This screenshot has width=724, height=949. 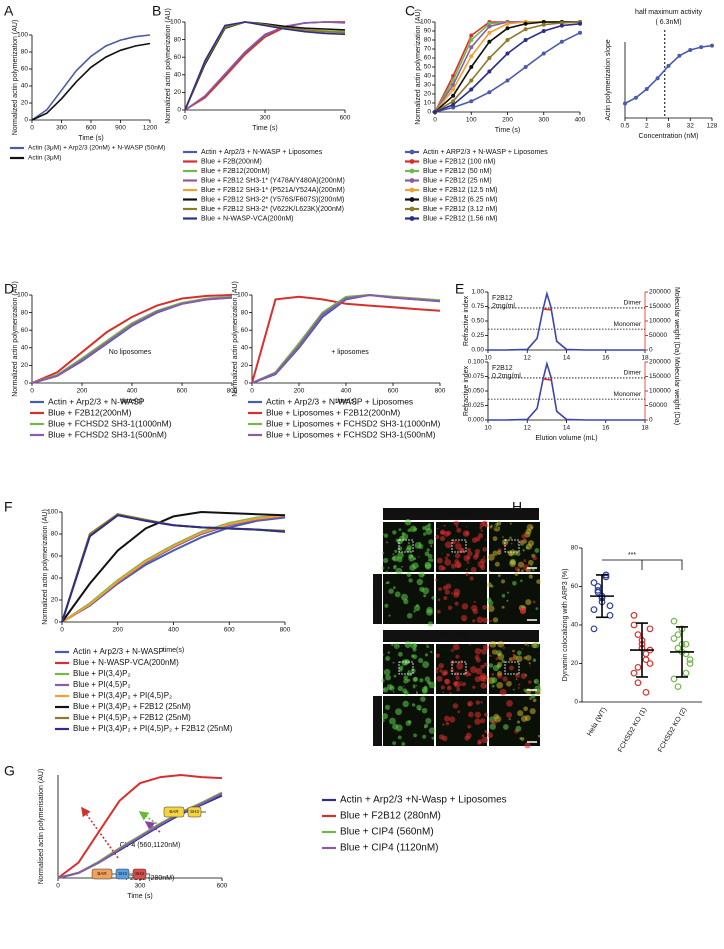 What do you see at coordinates (668, 12) in the screenshot?
I see `chart-title: half maximum activity` at bounding box center [668, 12].